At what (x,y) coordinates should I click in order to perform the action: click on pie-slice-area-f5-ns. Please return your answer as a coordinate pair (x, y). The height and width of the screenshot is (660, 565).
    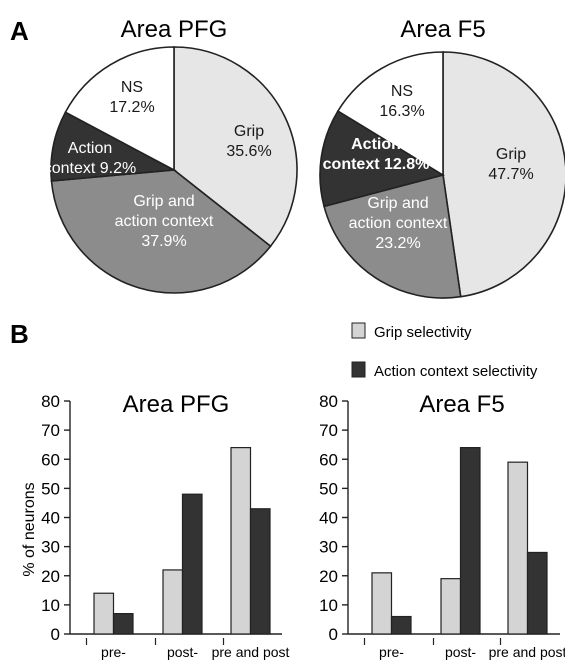
    Looking at the image, I should click on (390, 114).